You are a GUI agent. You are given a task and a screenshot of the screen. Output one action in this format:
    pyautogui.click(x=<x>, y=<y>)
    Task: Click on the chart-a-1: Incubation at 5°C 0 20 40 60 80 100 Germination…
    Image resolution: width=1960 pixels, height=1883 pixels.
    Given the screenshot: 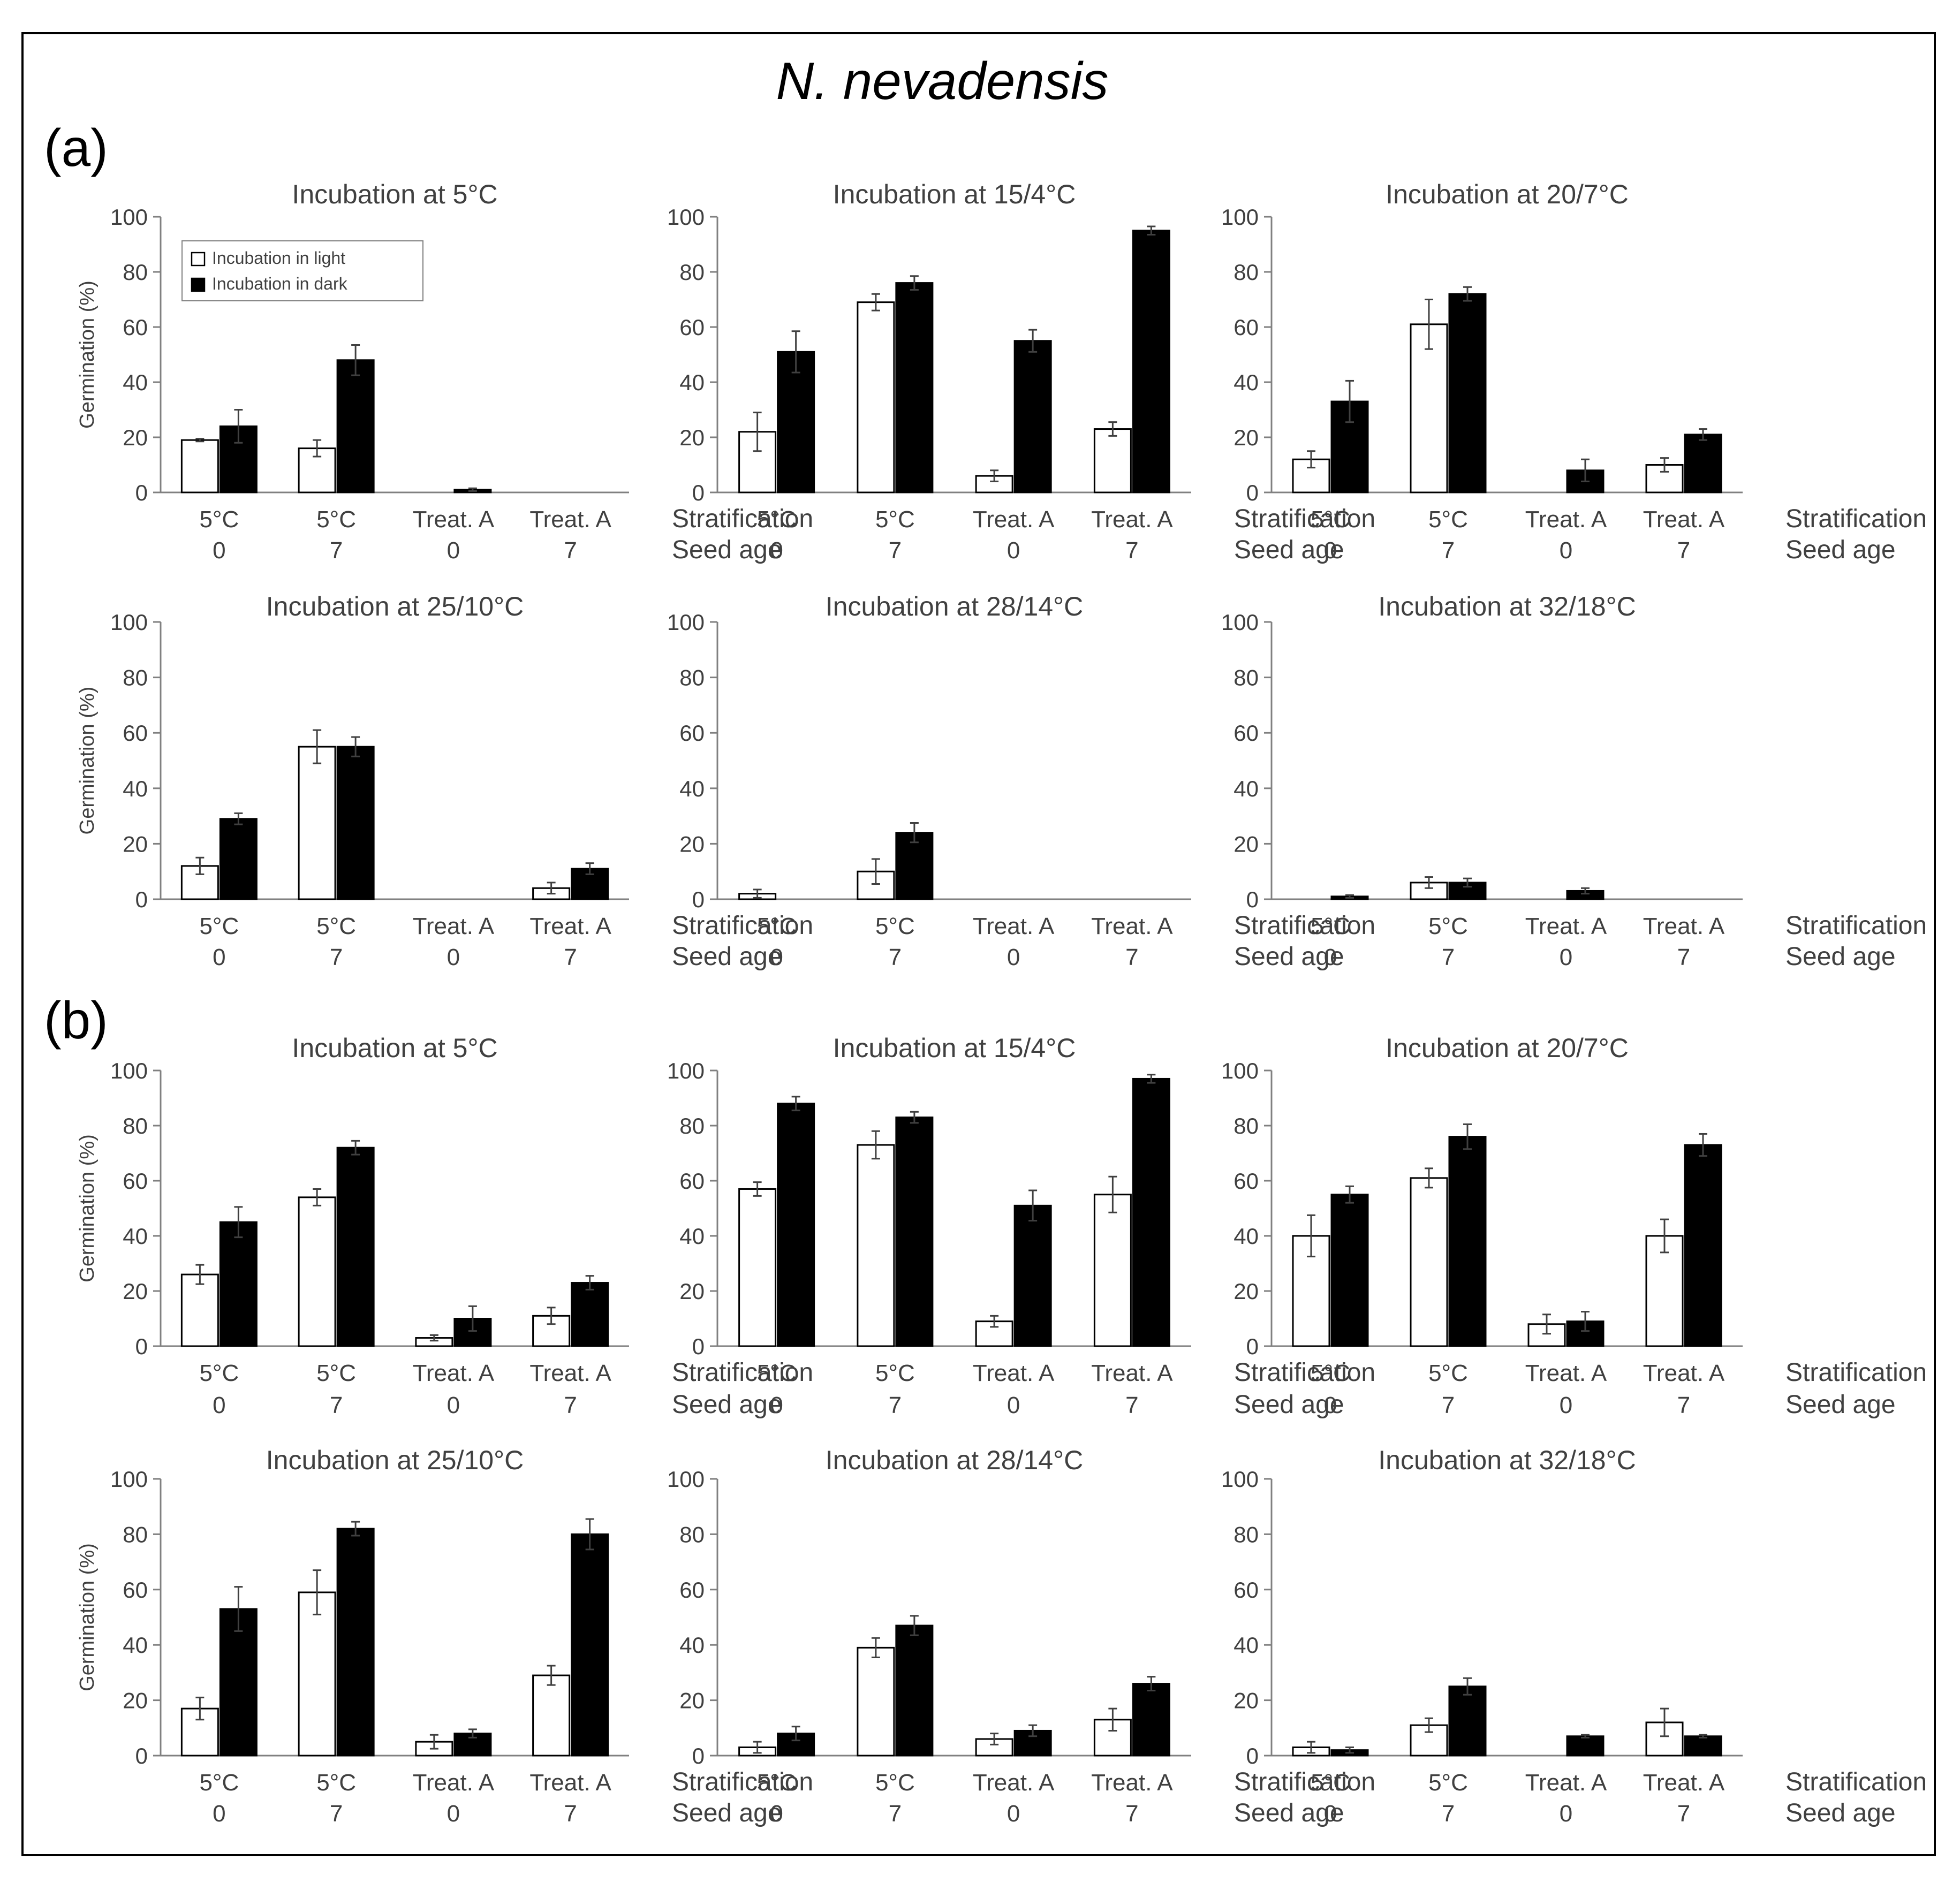 What is the action you would take?
    pyautogui.click(x=445, y=371)
    